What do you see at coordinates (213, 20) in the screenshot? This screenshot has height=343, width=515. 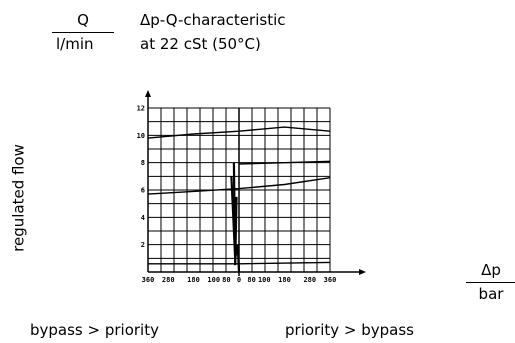 I see `chart-title-line1: Δp-Q-characteristic` at bounding box center [213, 20].